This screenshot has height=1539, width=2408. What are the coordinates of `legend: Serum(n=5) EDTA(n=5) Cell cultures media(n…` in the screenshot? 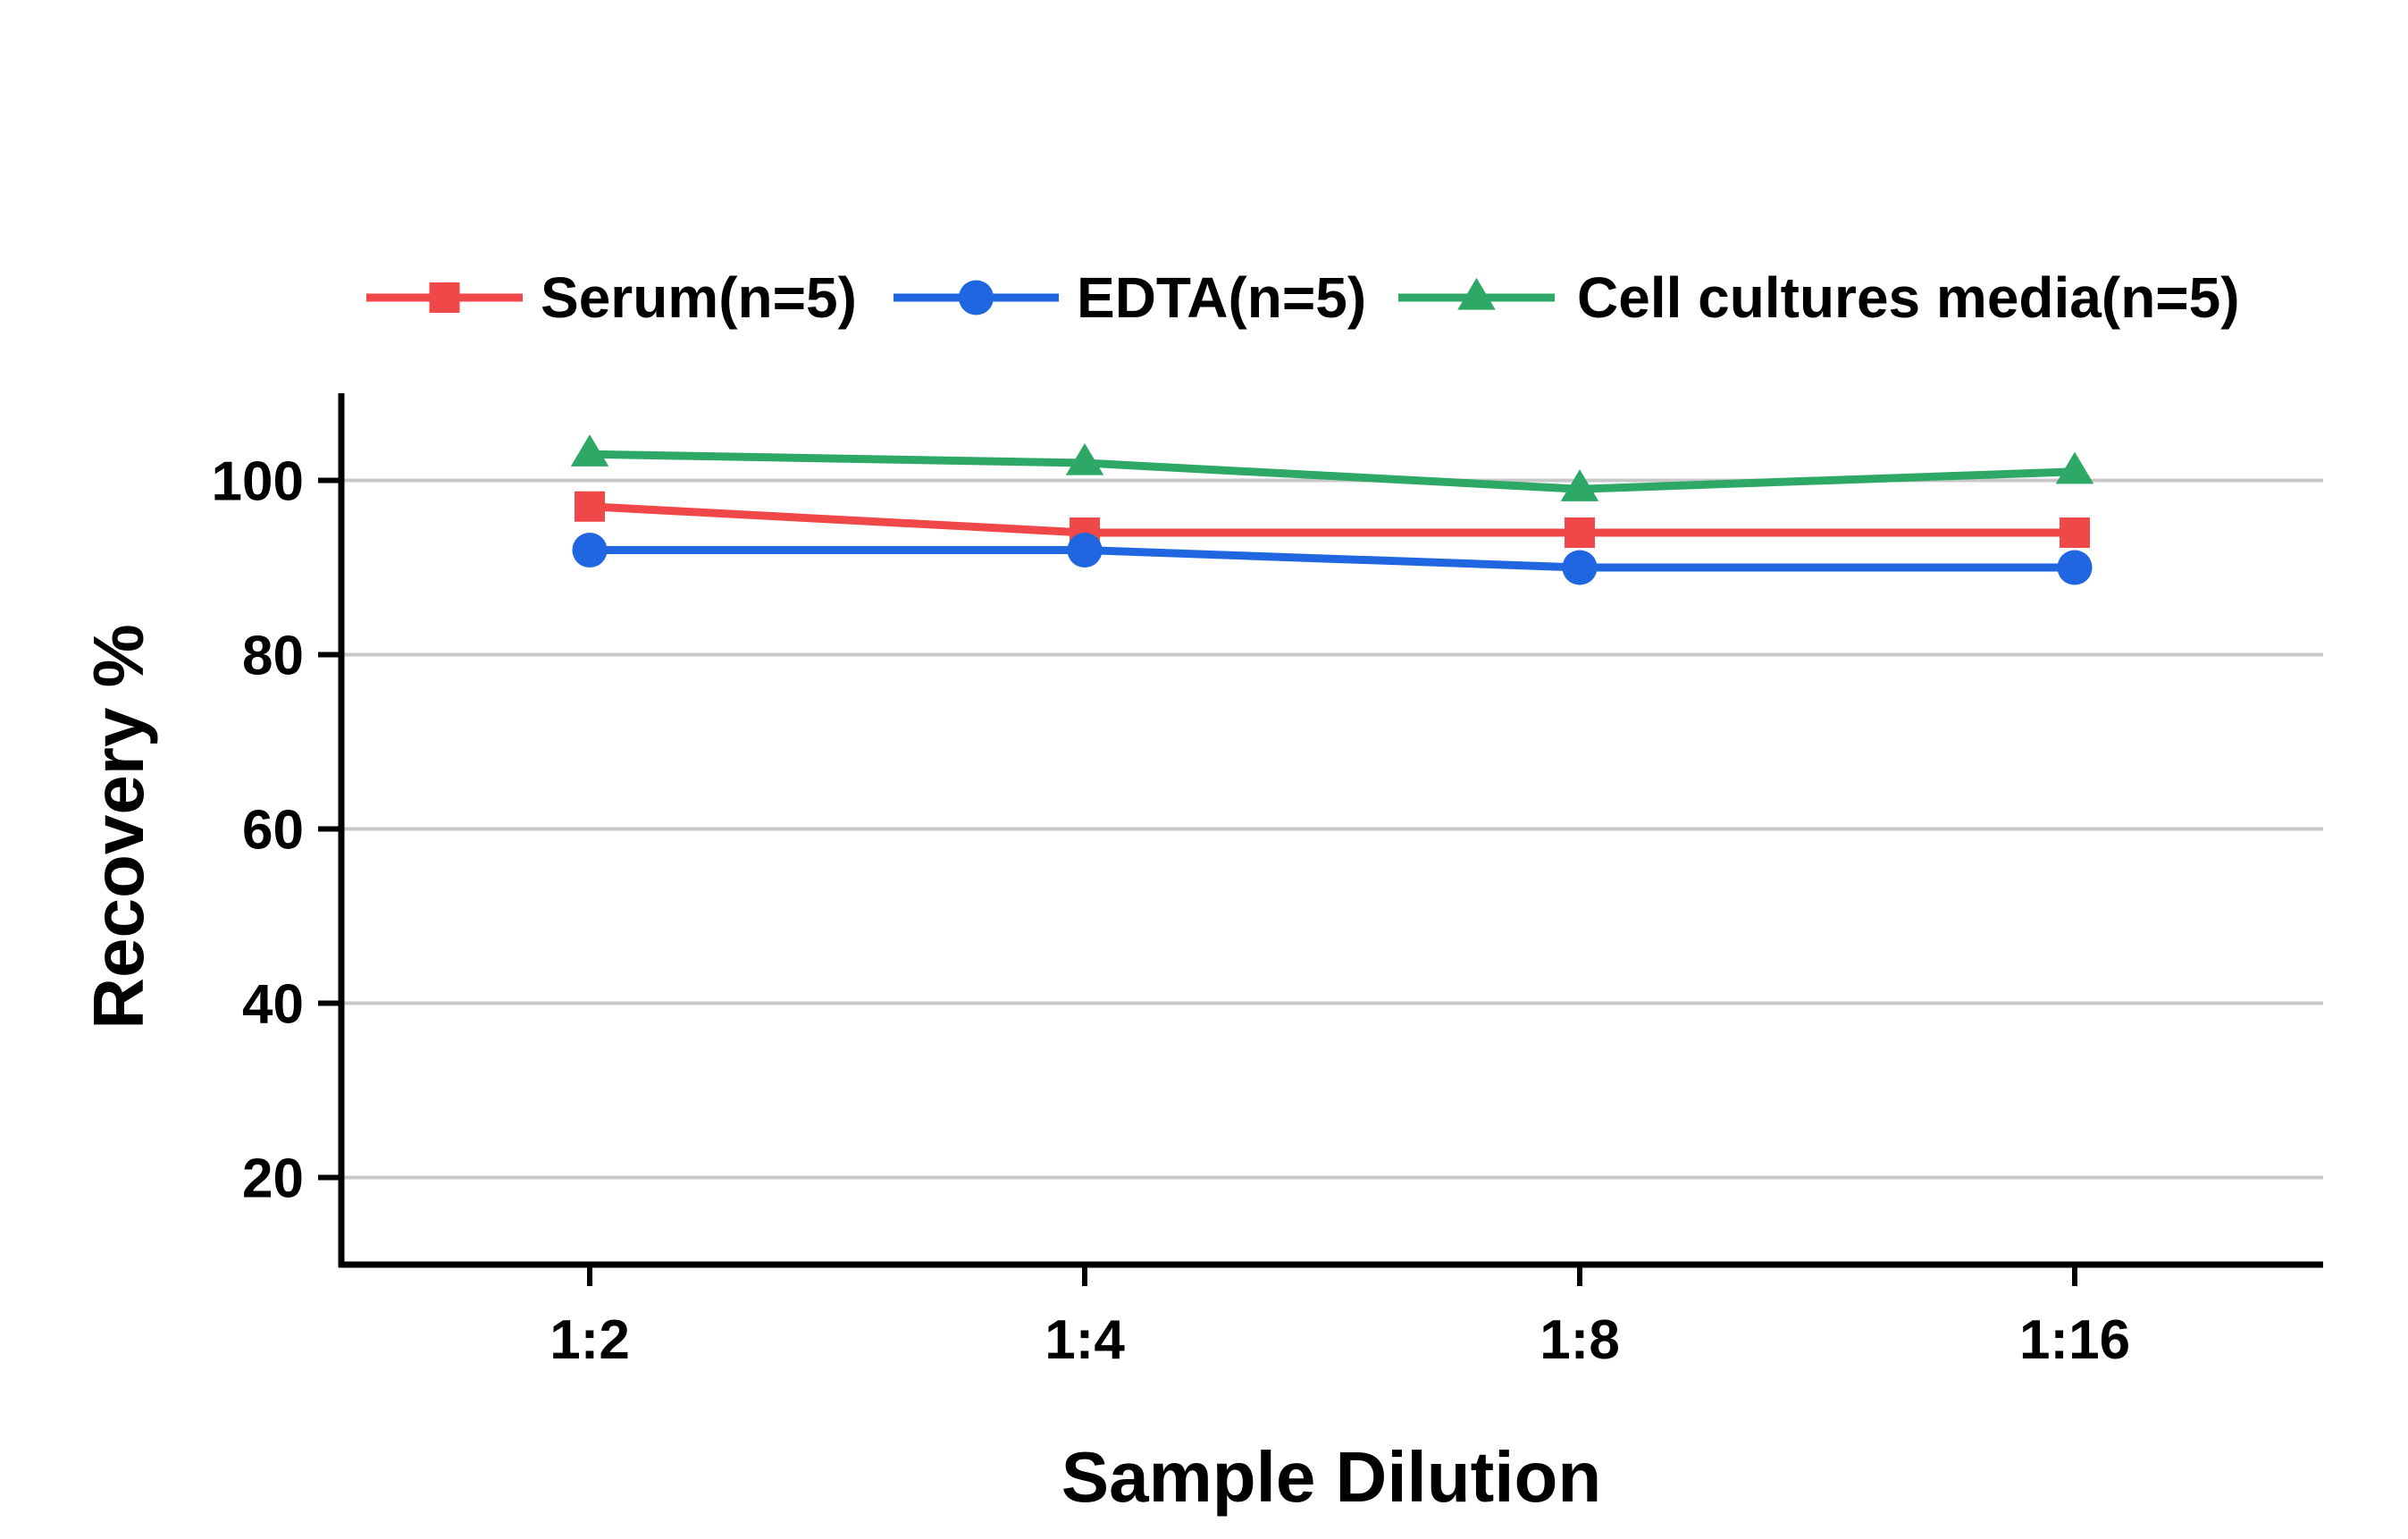 It's located at (1303, 297).